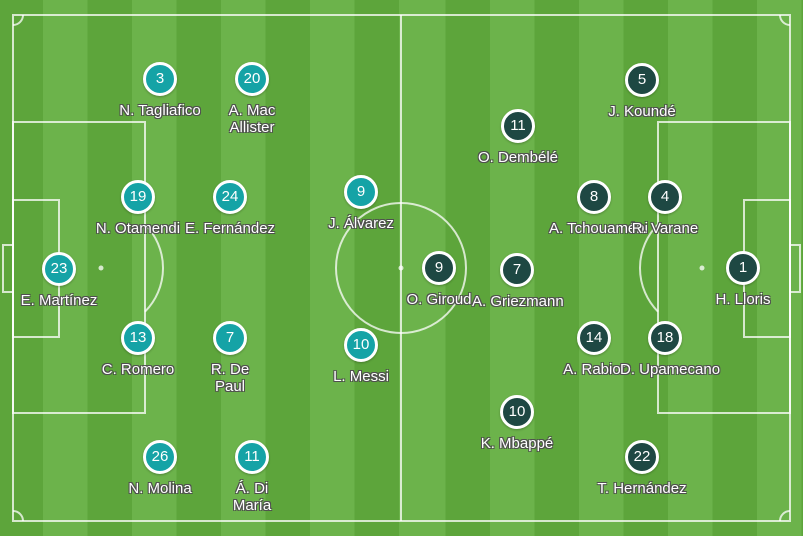 This screenshot has width=803, height=536. I want to click on player-number-badge: 8, so click(594, 197).